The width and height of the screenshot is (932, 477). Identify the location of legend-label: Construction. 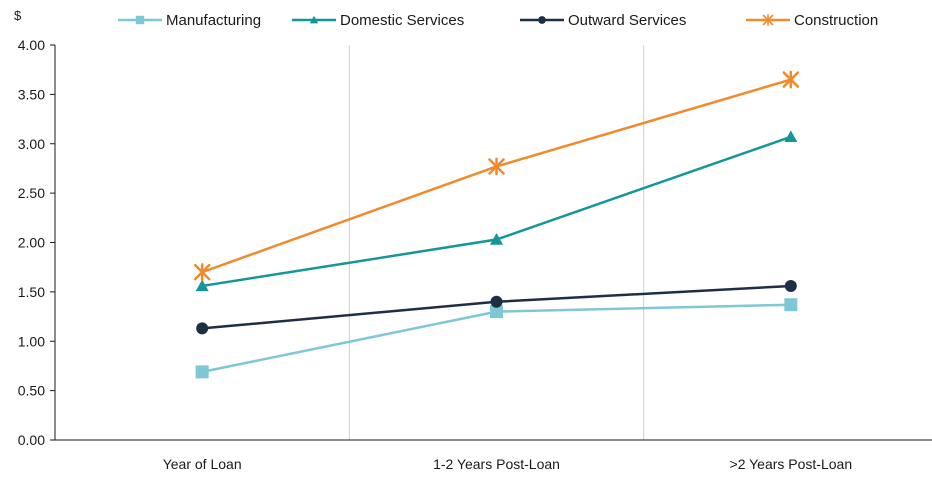
(836, 20).